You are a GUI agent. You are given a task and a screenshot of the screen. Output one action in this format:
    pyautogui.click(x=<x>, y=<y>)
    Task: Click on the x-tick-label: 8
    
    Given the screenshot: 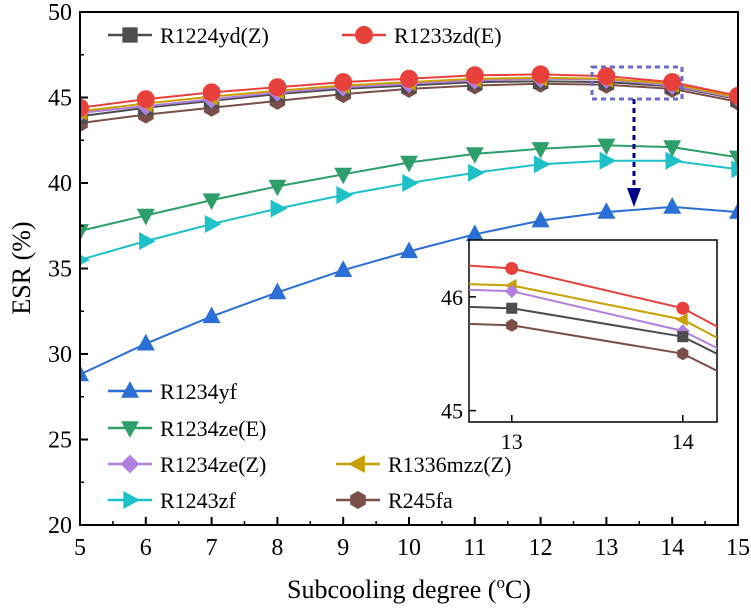 What is the action you would take?
    pyautogui.click(x=277, y=548)
    